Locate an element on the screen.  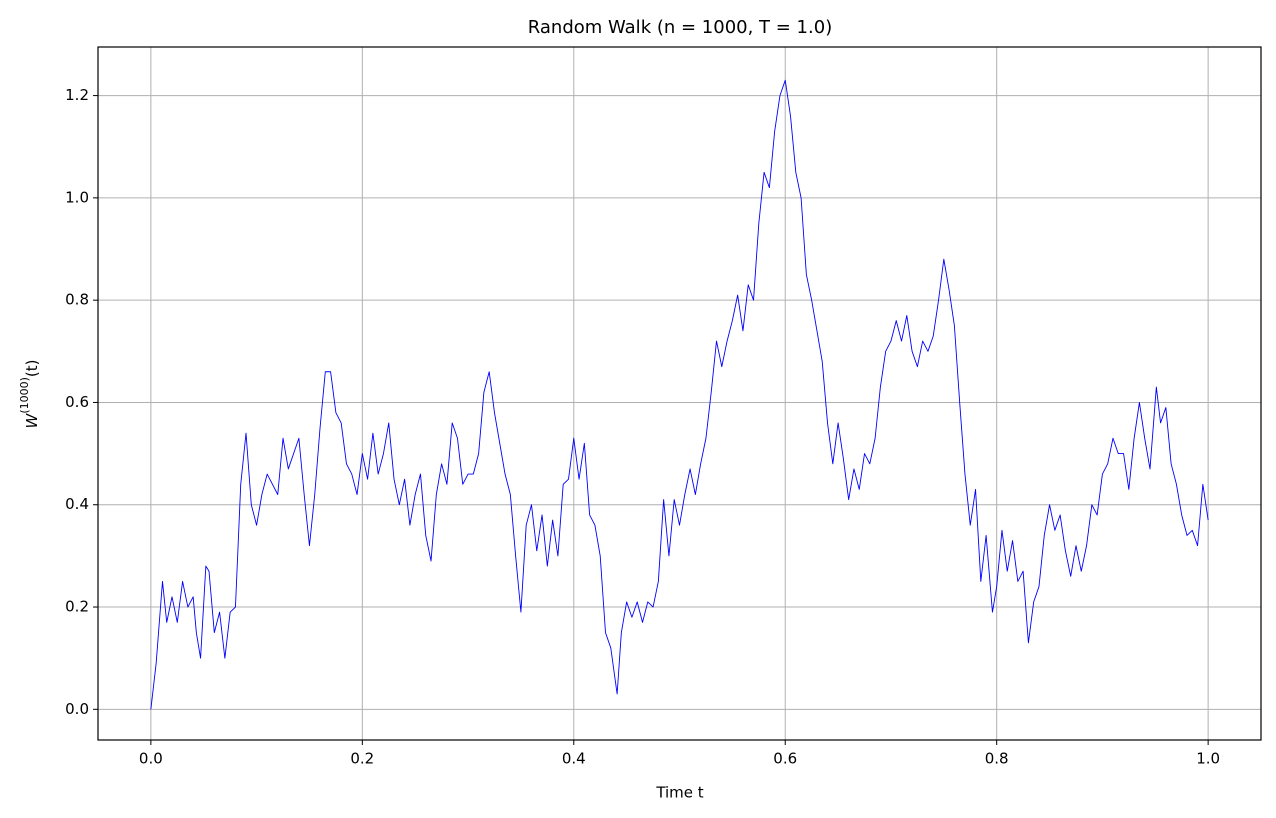
x-tick-label: 1.0 is located at coordinates (1208, 759).